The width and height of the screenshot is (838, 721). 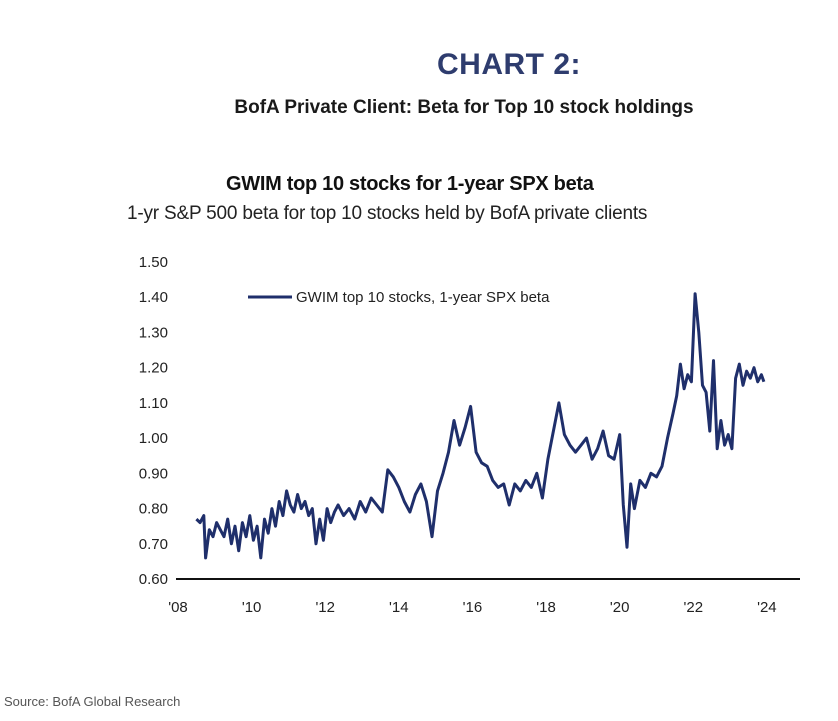 What do you see at coordinates (153, 579) in the screenshot?
I see `y-tick-label: 0.60` at bounding box center [153, 579].